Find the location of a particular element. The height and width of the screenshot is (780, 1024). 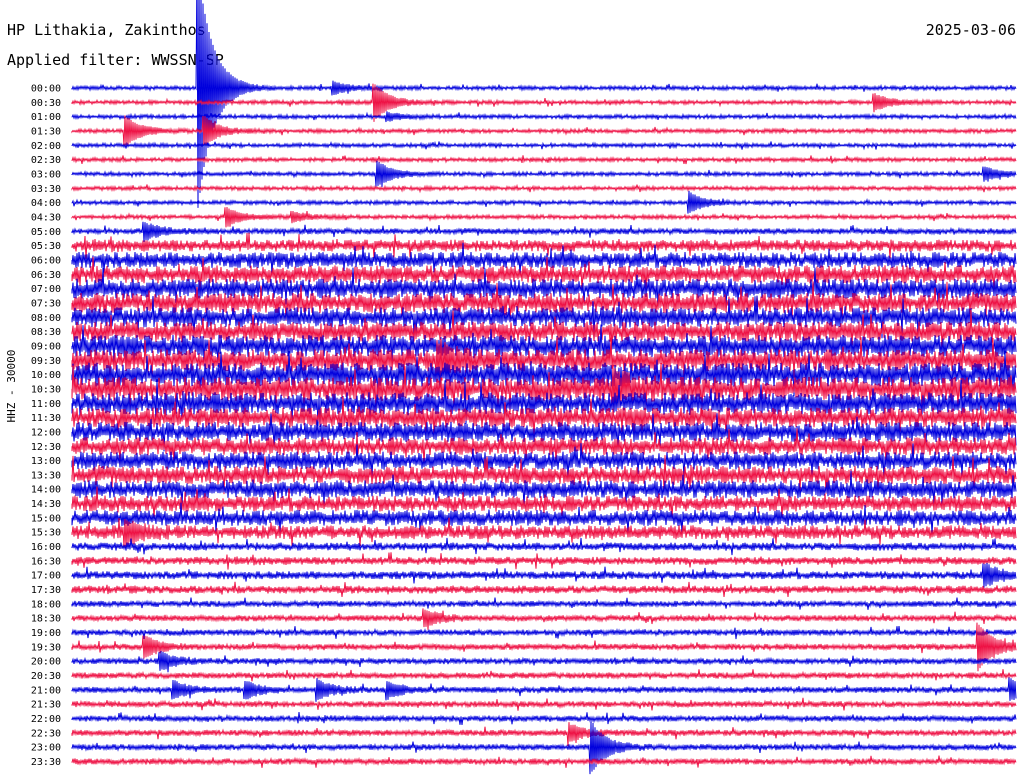

time-tick-label: 10:30 is located at coordinates (46, 389).